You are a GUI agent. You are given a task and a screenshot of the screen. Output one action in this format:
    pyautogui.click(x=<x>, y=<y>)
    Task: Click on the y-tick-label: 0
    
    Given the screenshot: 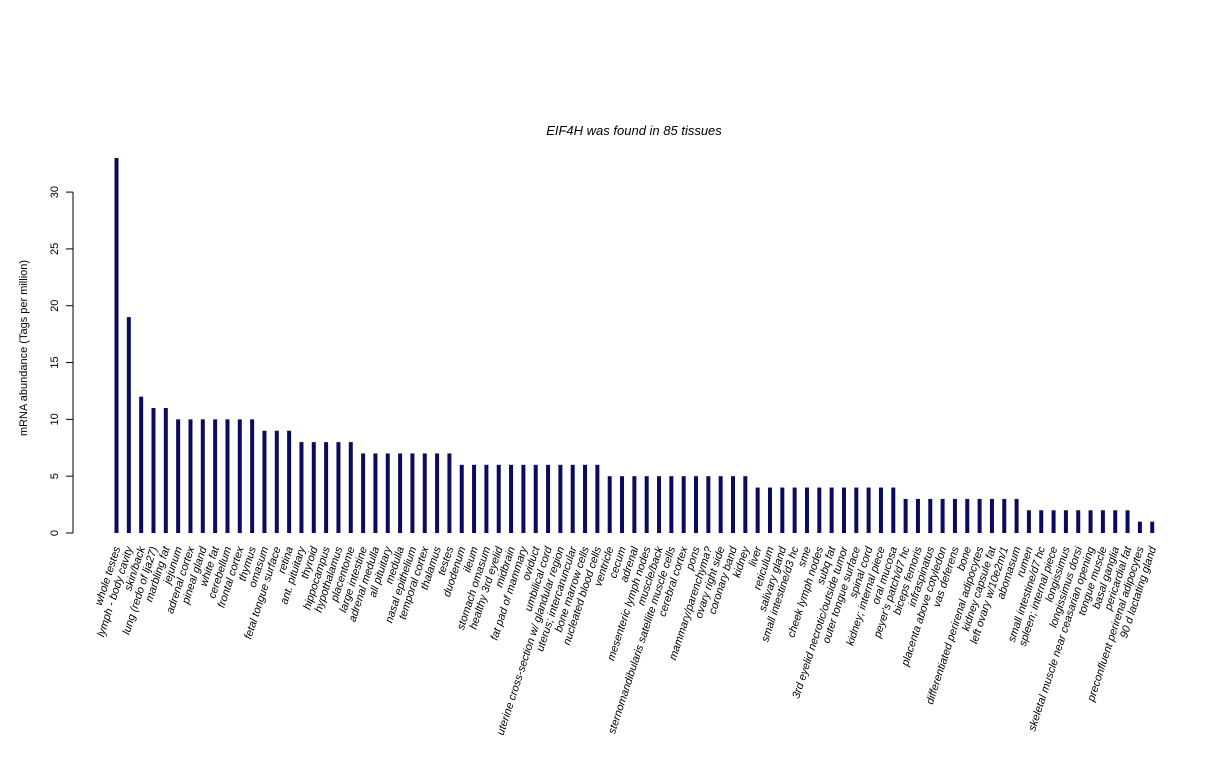 What is the action you would take?
    pyautogui.click(x=55, y=533)
    